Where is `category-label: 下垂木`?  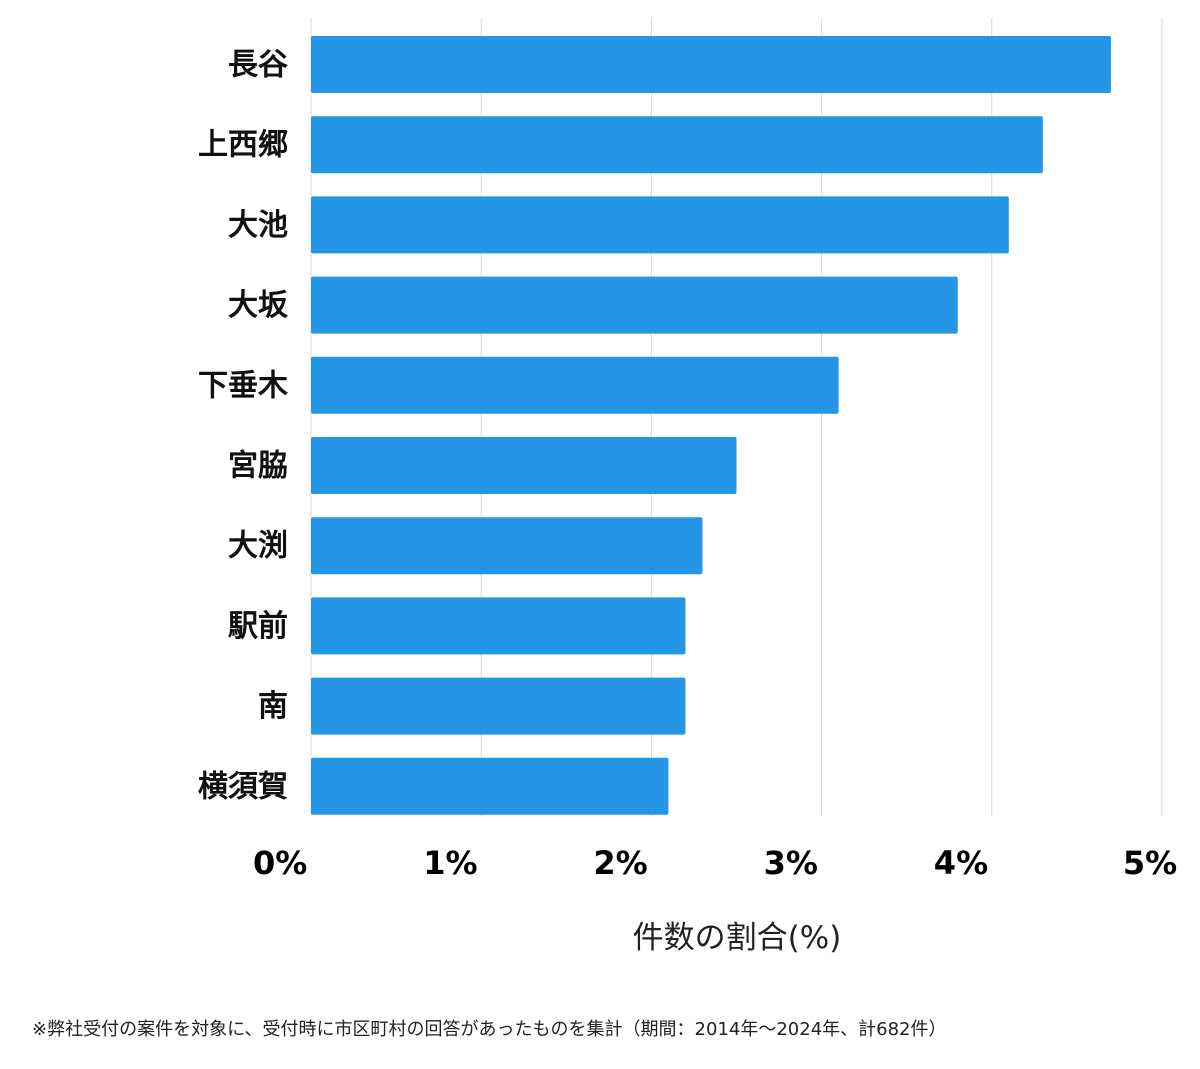
category-label: 下垂木 is located at coordinates (243, 385).